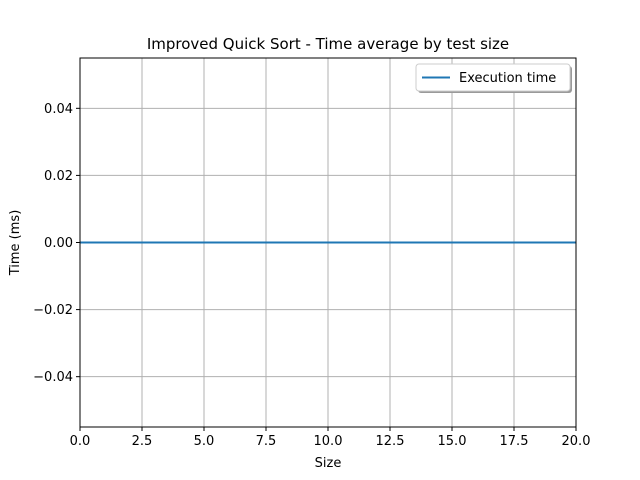  Describe the element at coordinates (452, 441) in the screenshot. I see `x-tick-label: 15.0` at that location.